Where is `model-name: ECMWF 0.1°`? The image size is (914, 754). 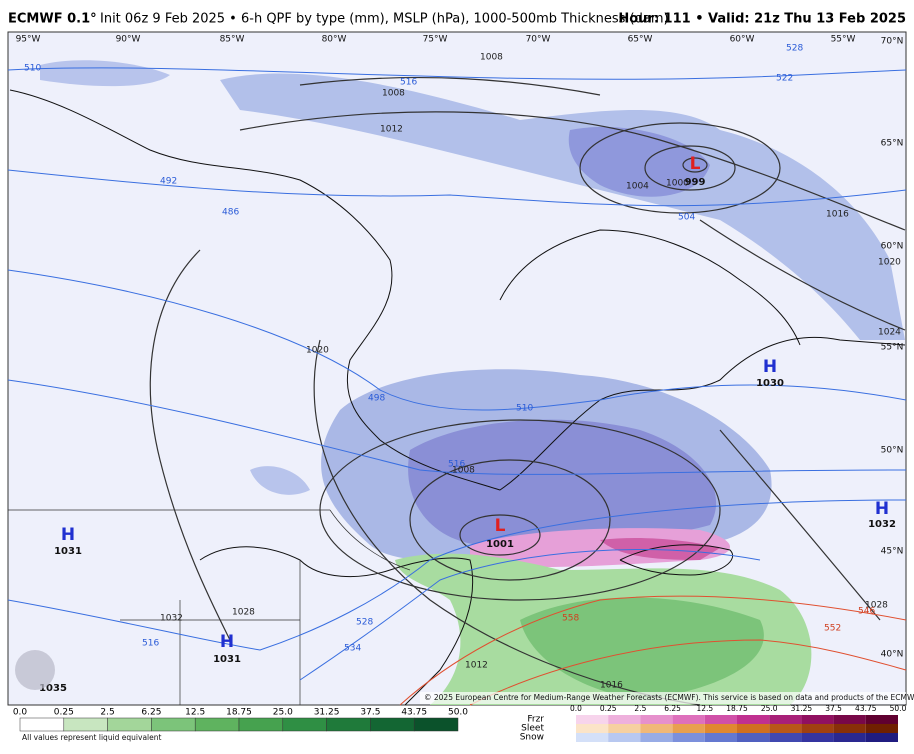 model-name: ECMWF 0.1° is located at coordinates (52, 19).